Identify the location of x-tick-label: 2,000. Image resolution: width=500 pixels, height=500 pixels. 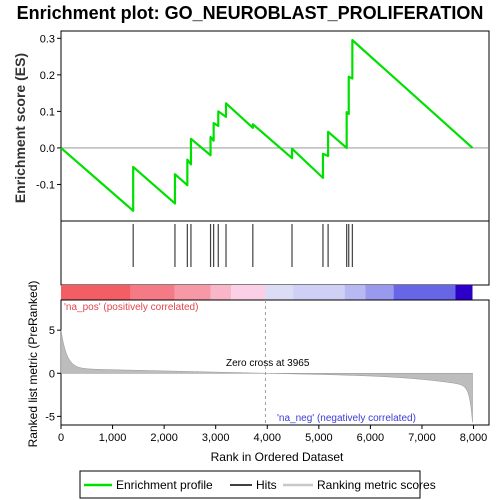
(164, 438).